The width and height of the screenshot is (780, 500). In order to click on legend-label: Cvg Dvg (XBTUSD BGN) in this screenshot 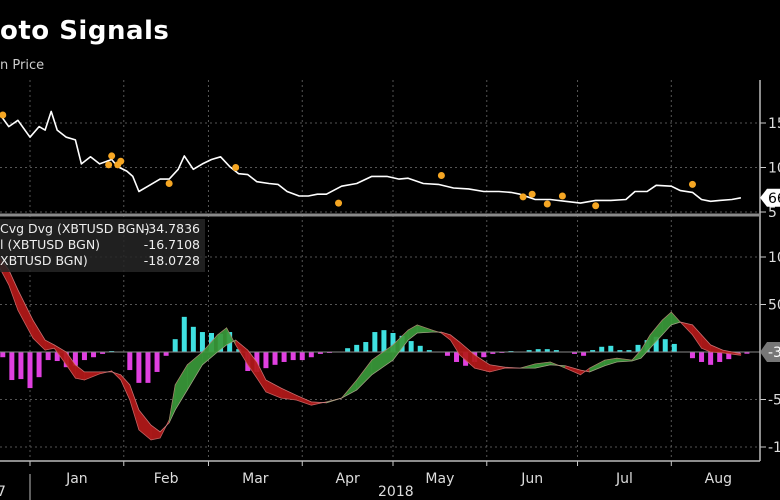, I will do `click(75, 228)`.